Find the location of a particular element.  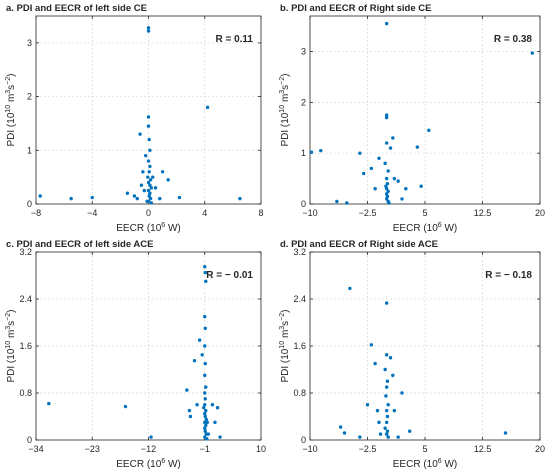

correlation-label: R = − 0.01 is located at coordinates (229, 275).